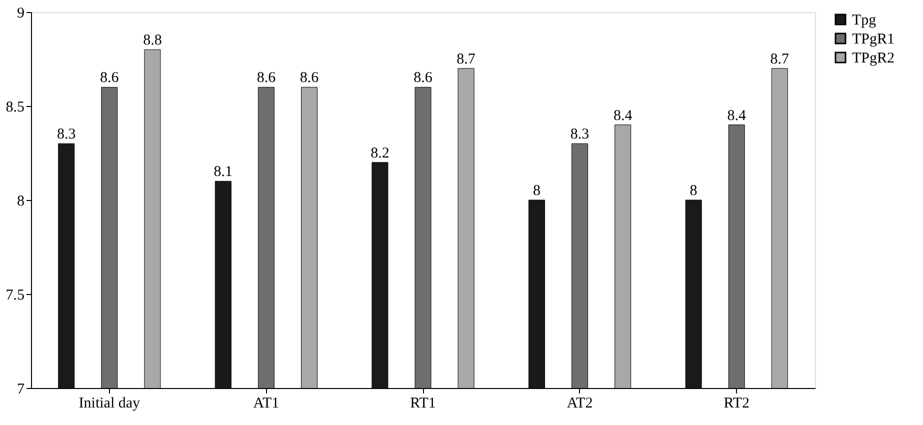  I want to click on x-tick-label: RT1, so click(423, 404).